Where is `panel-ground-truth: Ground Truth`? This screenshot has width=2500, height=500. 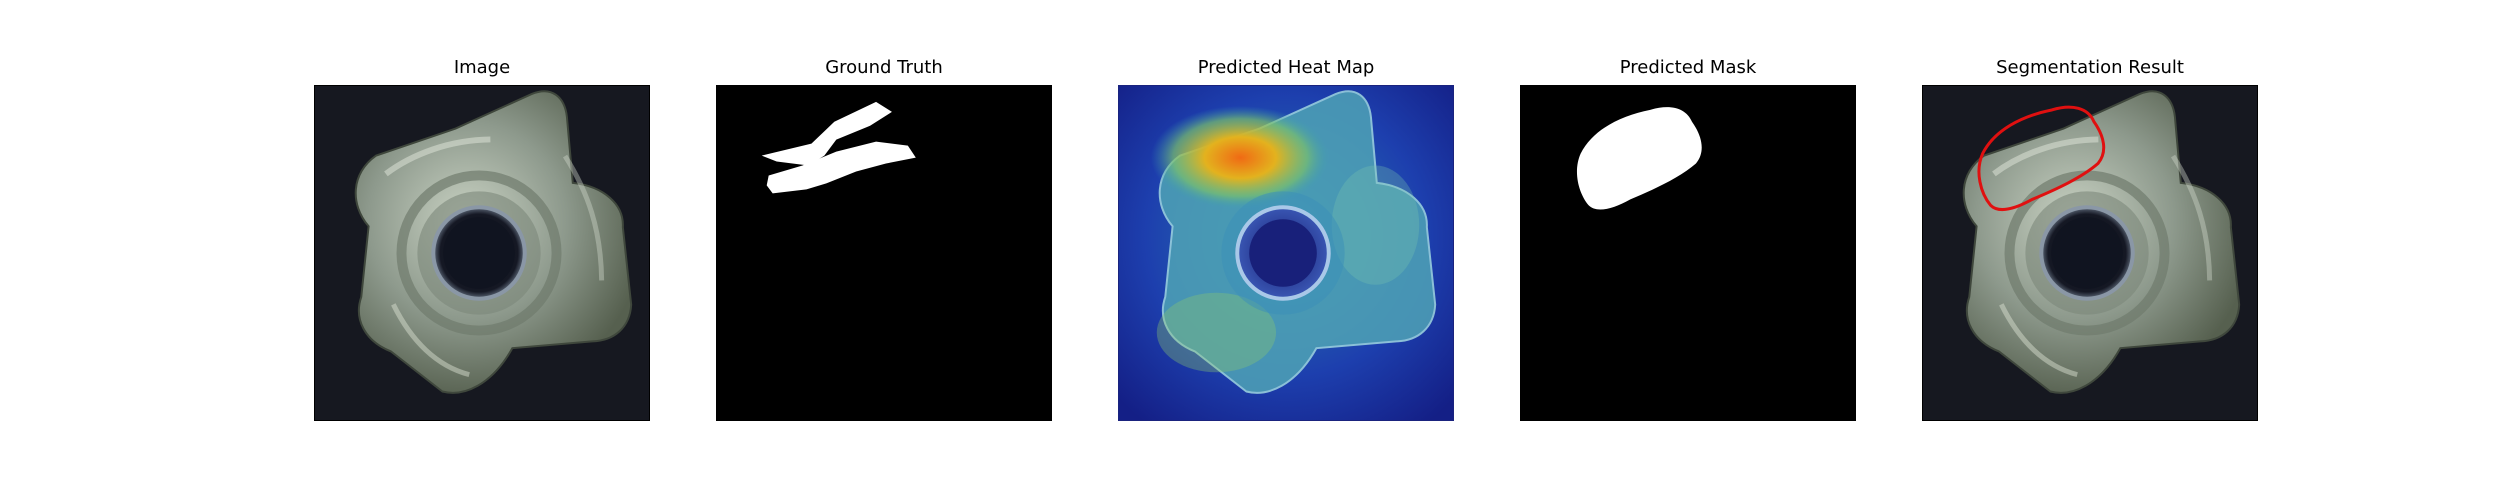
panel-ground-truth: Ground Truth is located at coordinates (884, 240).